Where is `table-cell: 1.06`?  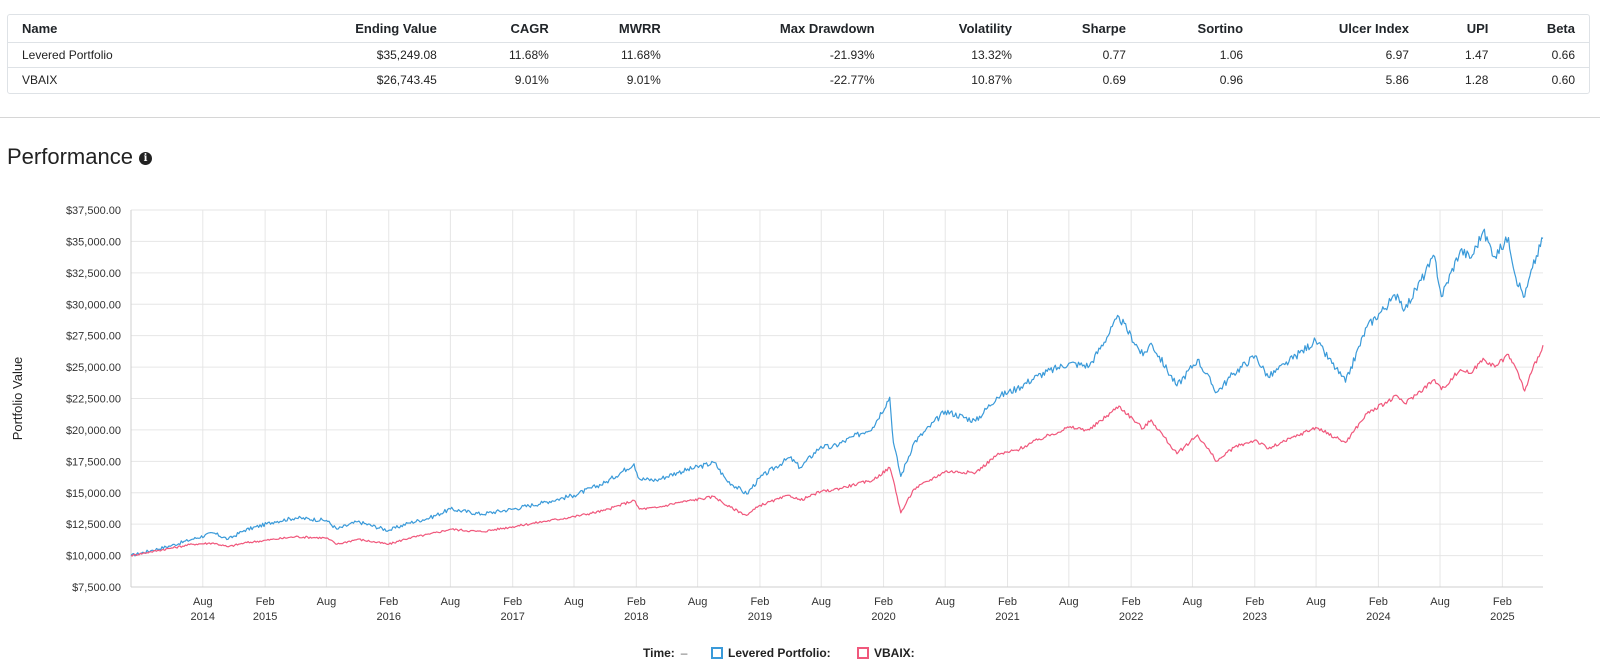 table-cell: 1.06 is located at coordinates (1231, 54).